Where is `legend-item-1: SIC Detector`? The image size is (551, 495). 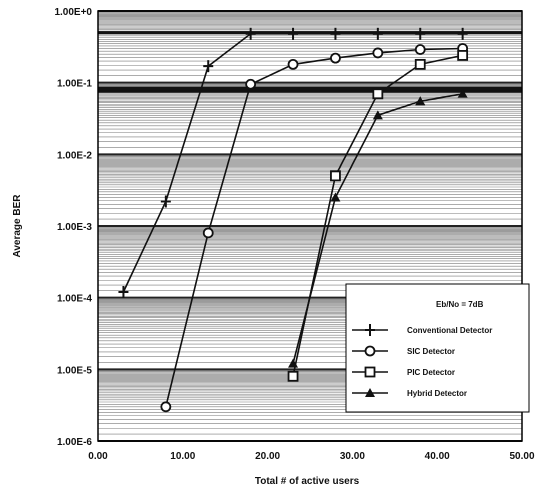 legend-item-1: SIC Detector is located at coordinates (403, 351).